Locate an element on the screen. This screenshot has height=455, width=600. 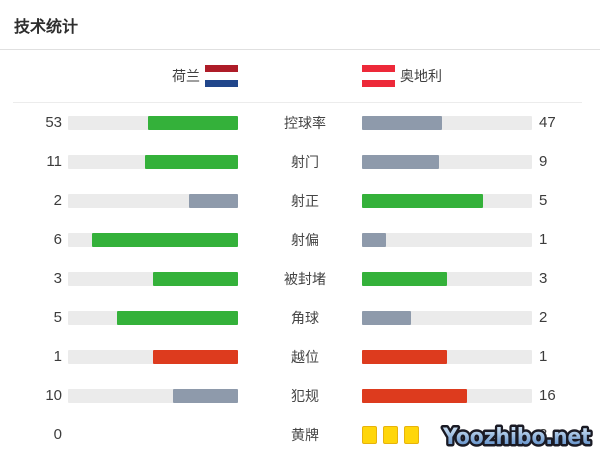
stat-label: 越位 is located at coordinates (305, 356).